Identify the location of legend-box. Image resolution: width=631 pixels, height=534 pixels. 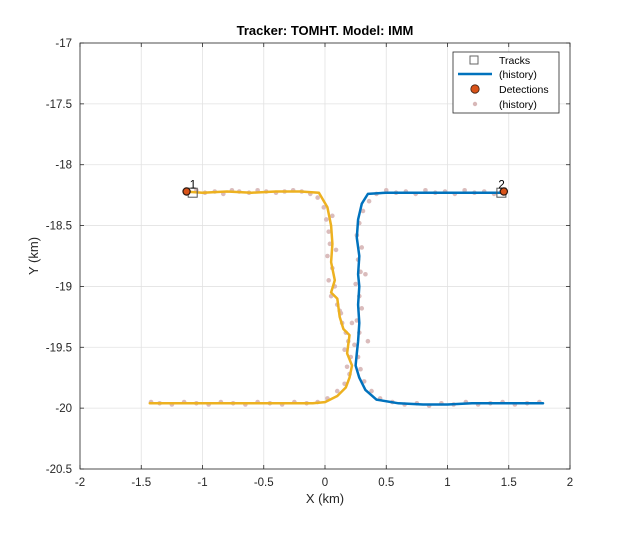
(506, 82).